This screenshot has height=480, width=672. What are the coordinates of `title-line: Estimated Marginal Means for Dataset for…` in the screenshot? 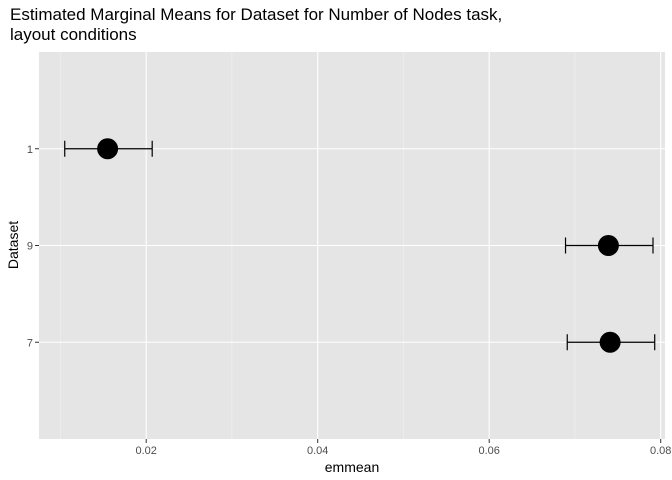 It's located at (256, 14).